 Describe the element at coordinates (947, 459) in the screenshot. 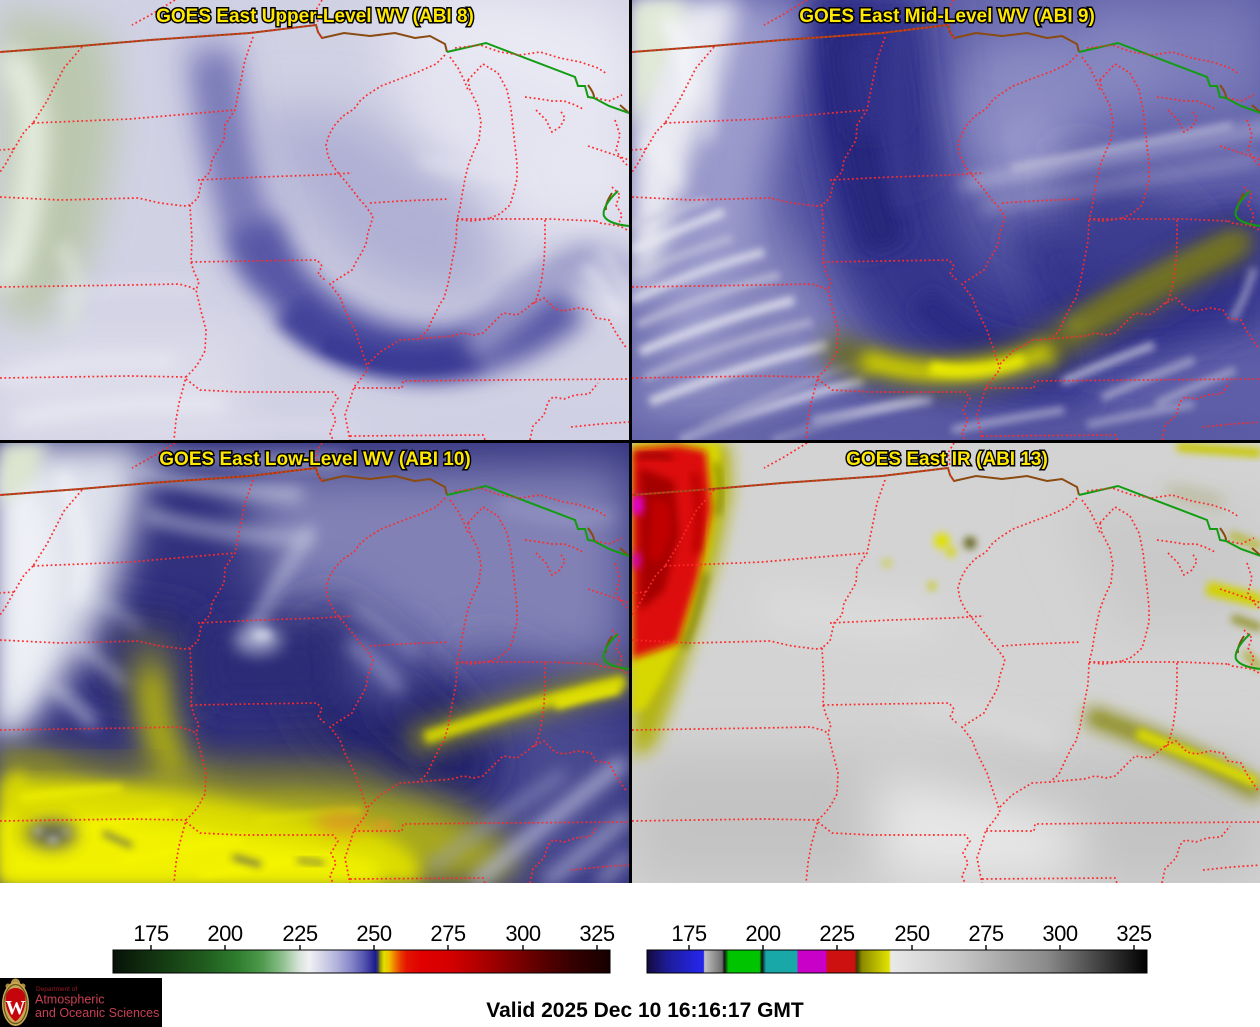

I see `svg-text: GOES East IR (ABI 13)` at that location.